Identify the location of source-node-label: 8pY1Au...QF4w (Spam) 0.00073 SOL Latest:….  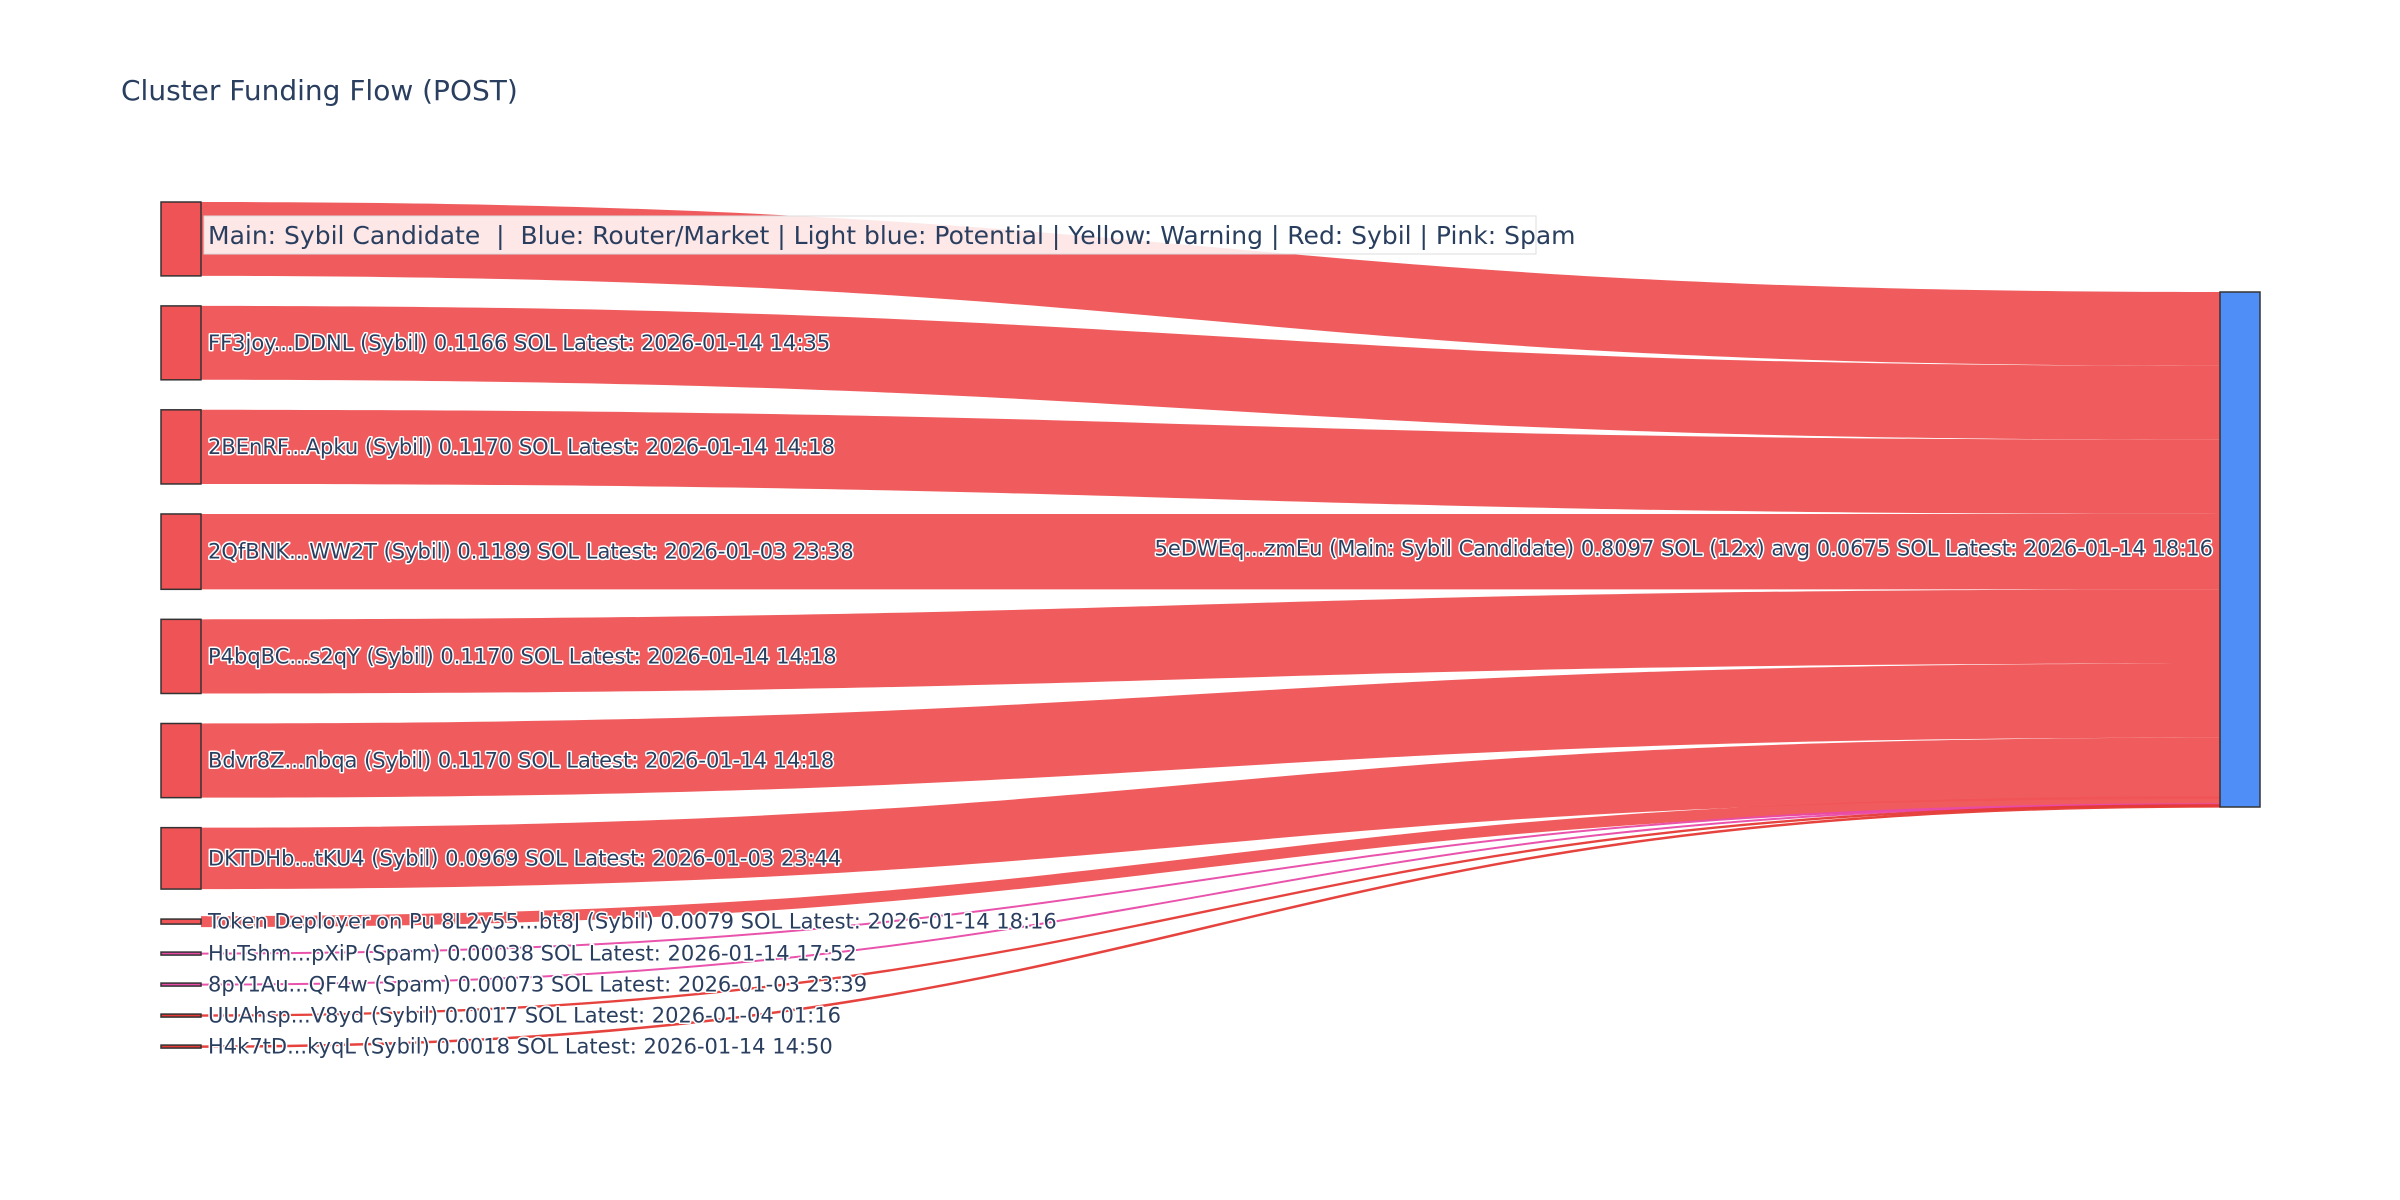
(537, 985).